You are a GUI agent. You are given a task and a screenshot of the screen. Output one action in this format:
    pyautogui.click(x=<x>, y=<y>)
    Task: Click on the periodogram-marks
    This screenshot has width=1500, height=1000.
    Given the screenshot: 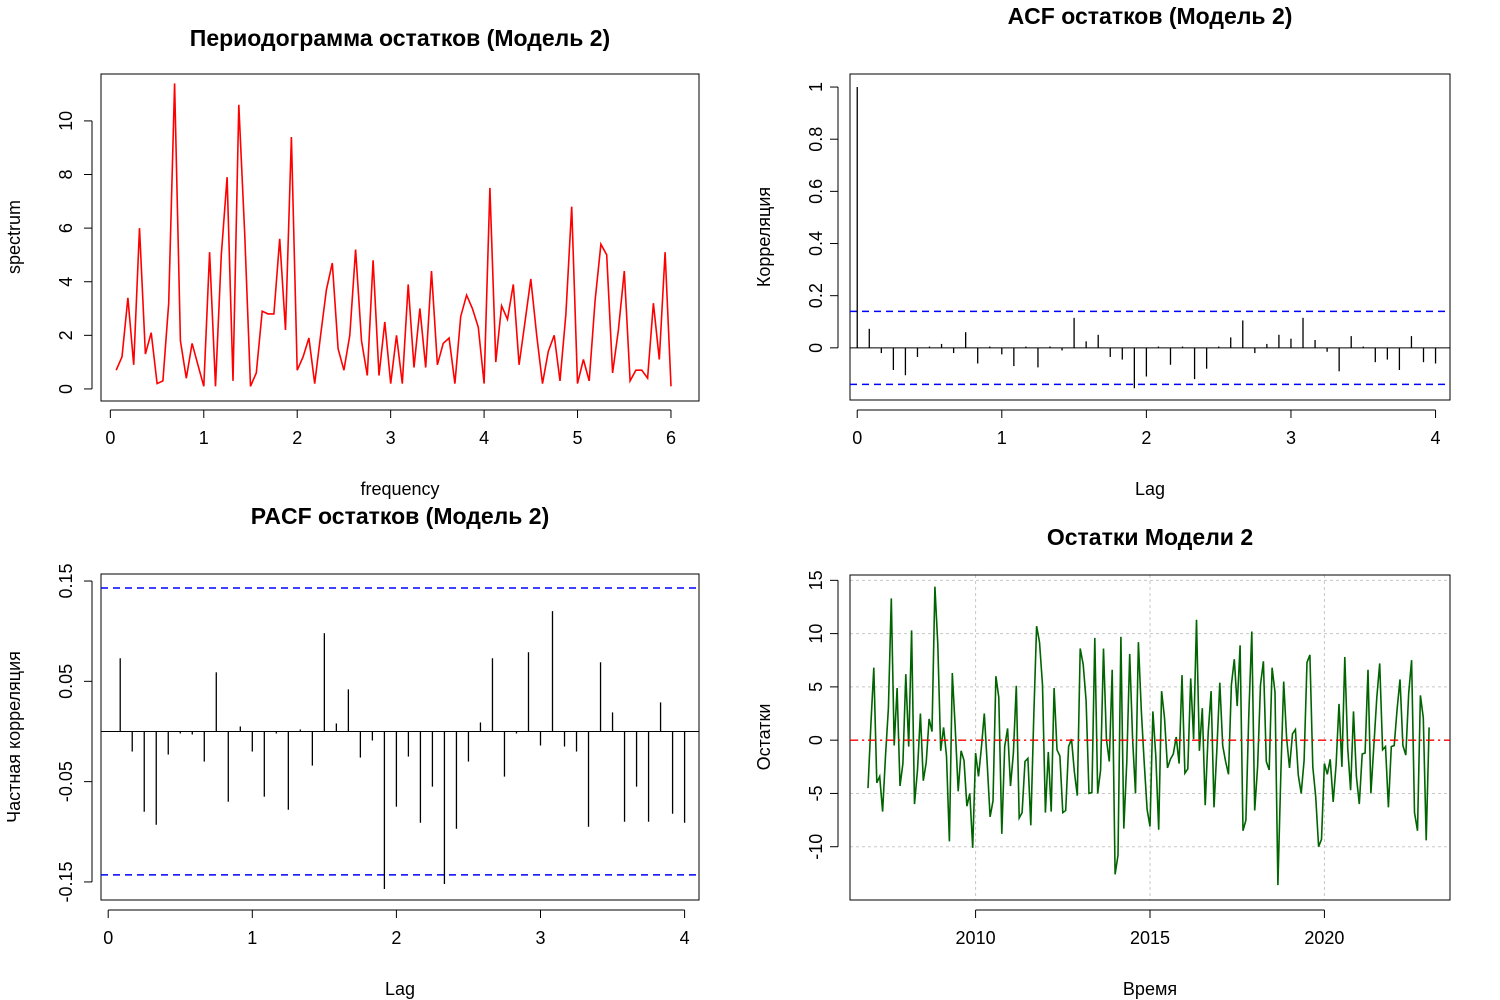 What is the action you would take?
    pyautogui.click(x=393, y=235)
    